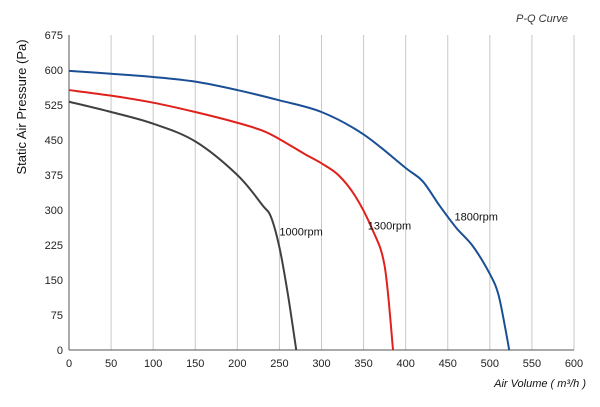 The height and width of the screenshot is (407, 600). What do you see at coordinates (195, 364) in the screenshot?
I see `x-tick-label-150: 150` at bounding box center [195, 364].